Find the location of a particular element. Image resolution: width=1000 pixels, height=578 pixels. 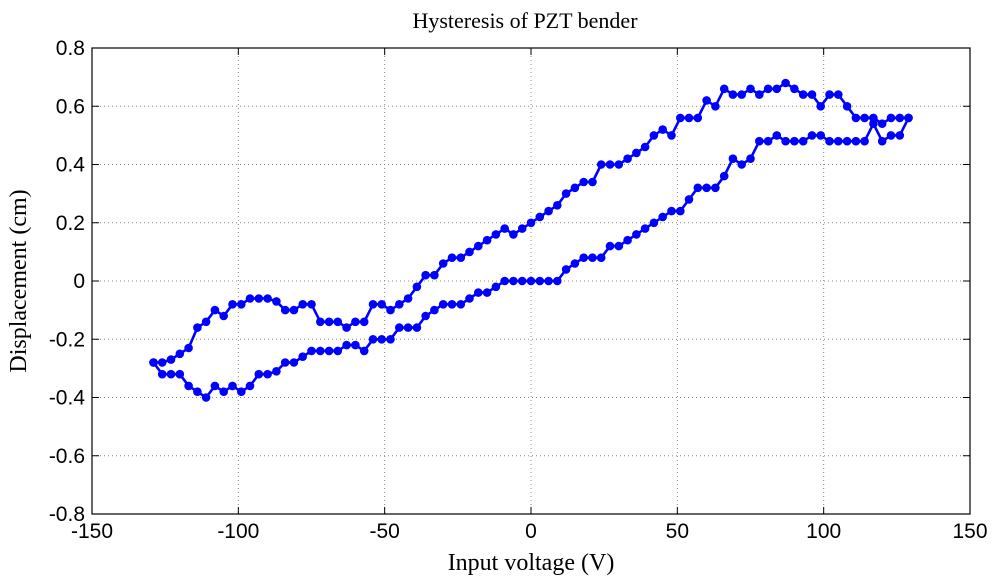

y-tick-label: 0.6 is located at coordinates (70, 106).